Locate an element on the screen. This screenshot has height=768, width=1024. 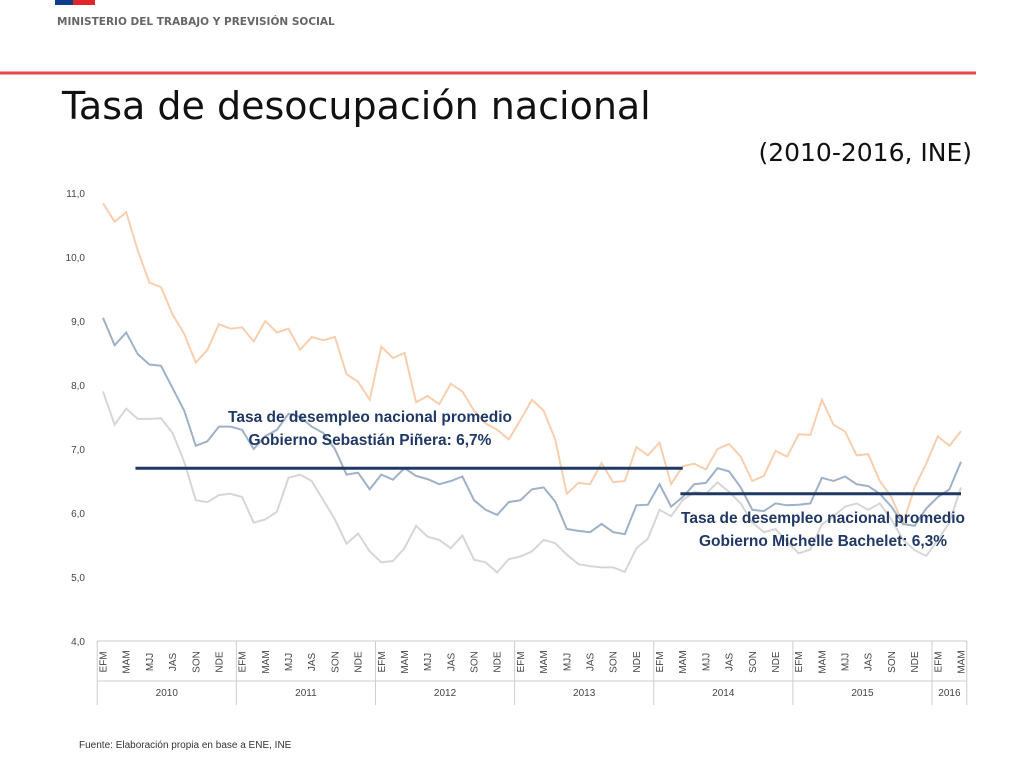
y-tick-label: 11,0 is located at coordinates (75, 194).